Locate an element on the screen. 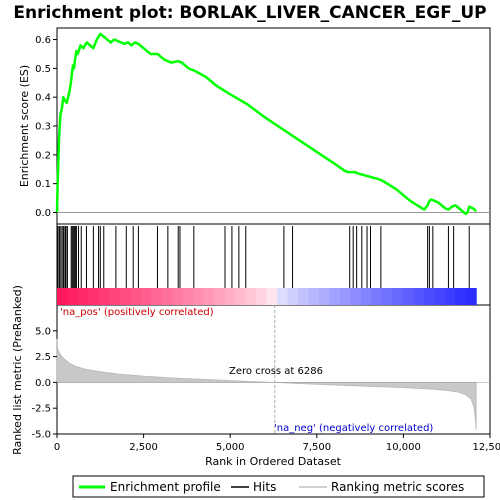 This screenshot has width=500, height=500. metric-y-tick-label: 0.0 is located at coordinates (43, 383).